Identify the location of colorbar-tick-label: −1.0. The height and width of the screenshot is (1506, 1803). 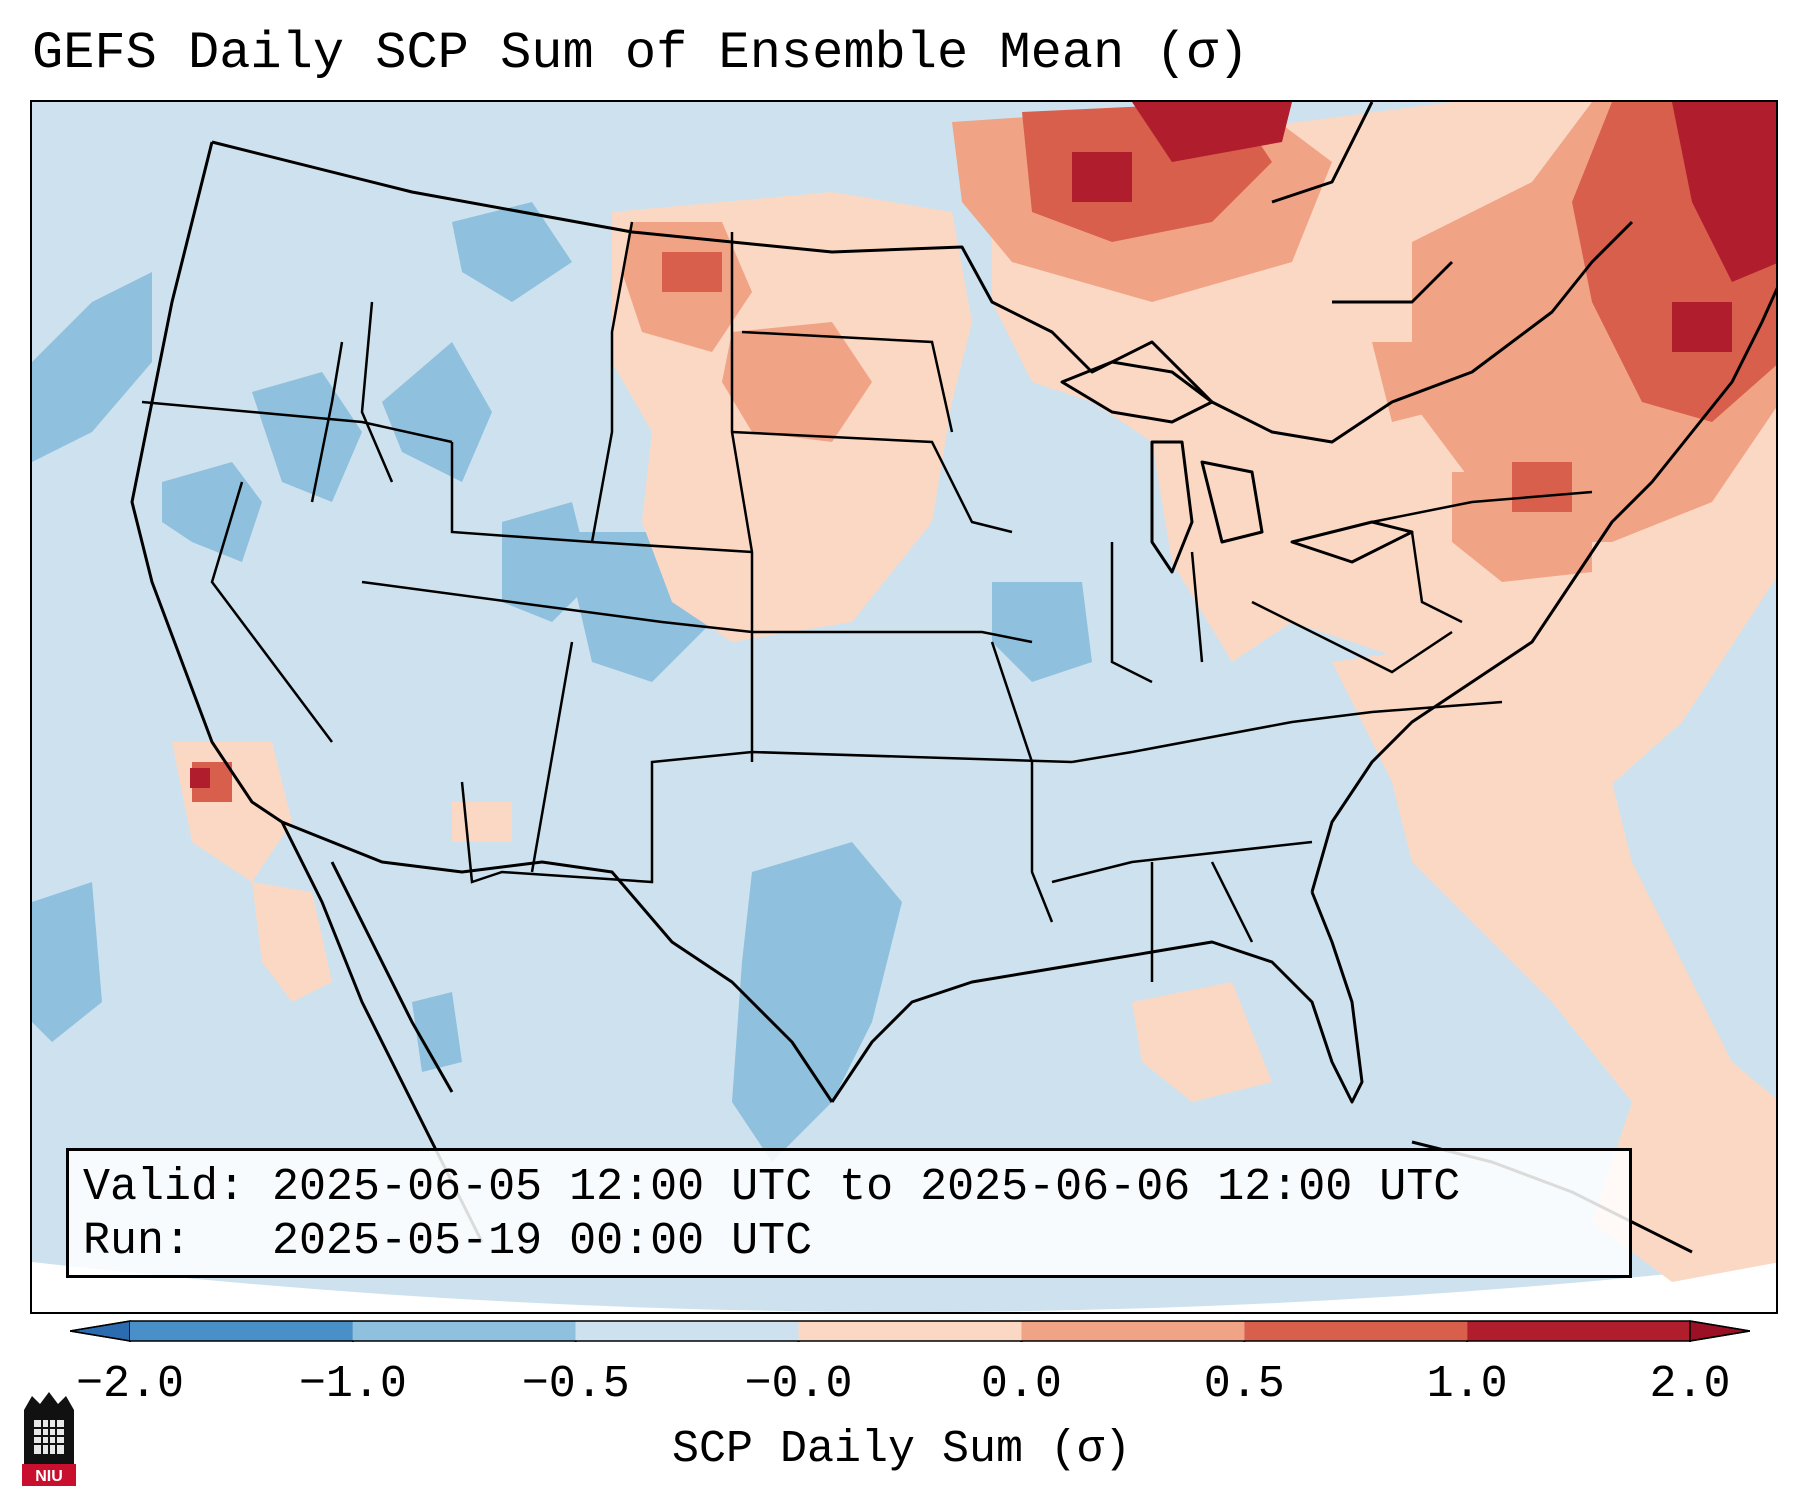
(352, 1384).